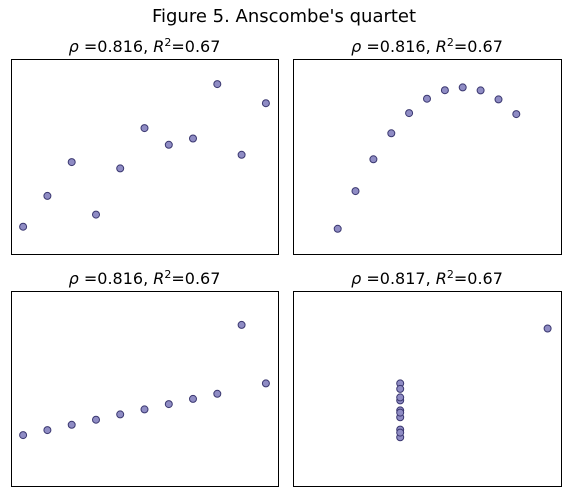 Image resolution: width=568 pixels, height=497 pixels. I want to click on rho-value: =0.817,, so click(398, 278).